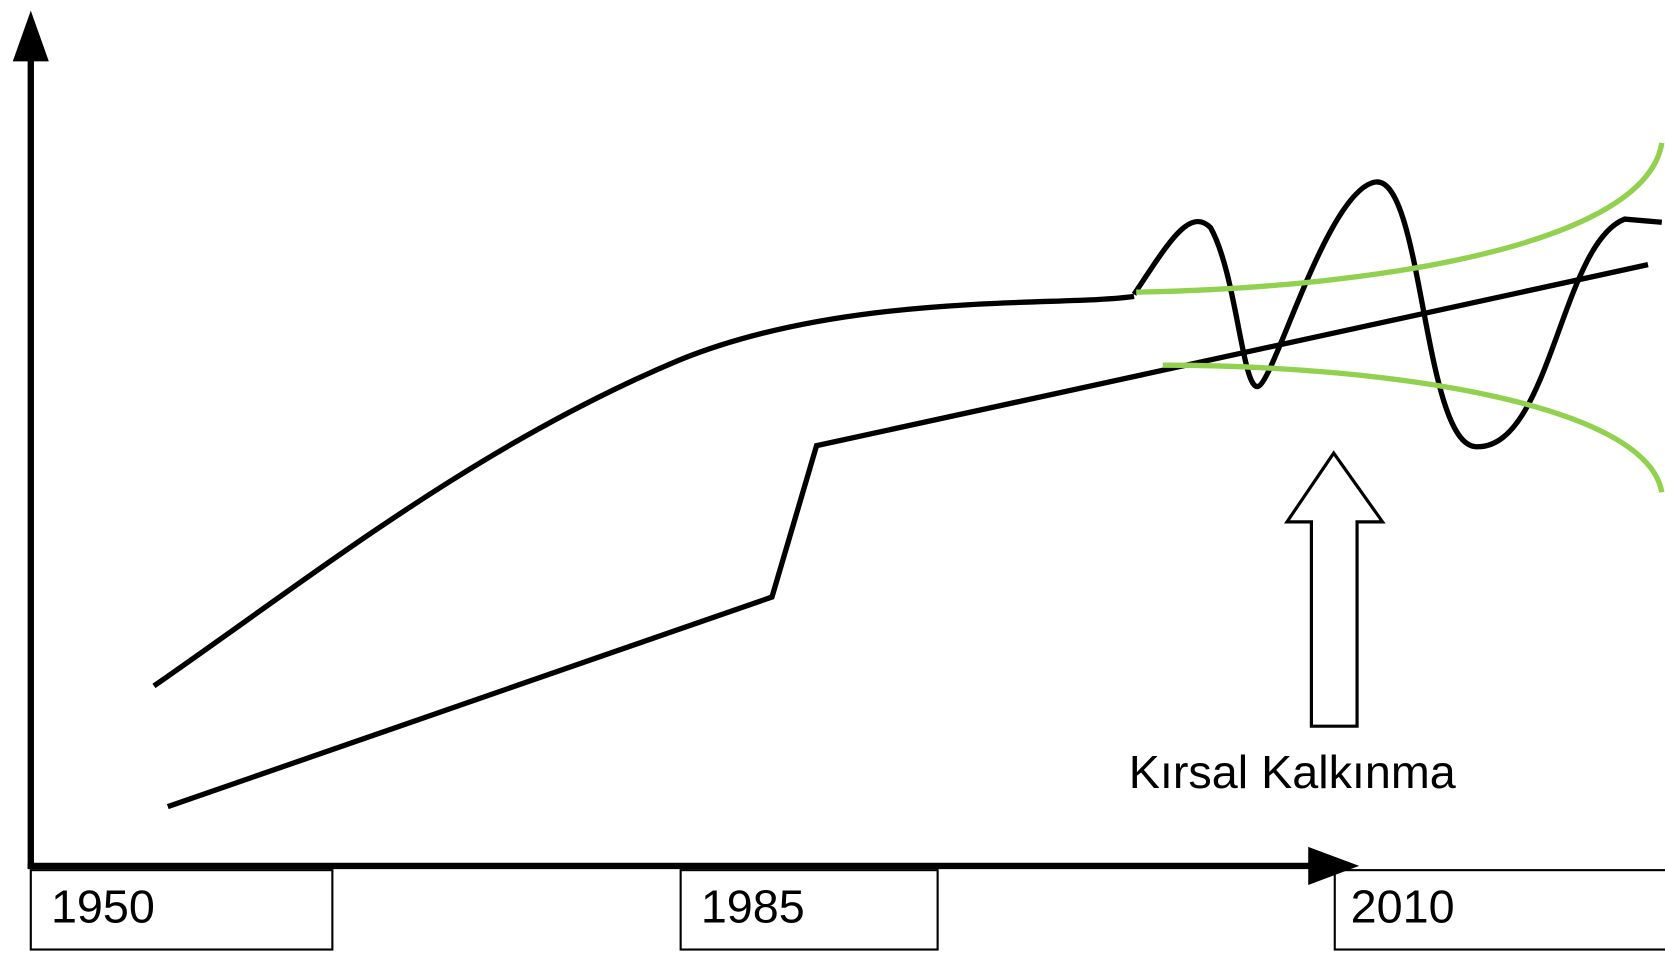 The width and height of the screenshot is (1665, 958). Describe the element at coordinates (1334, 865) in the screenshot. I see `x-axis-arrow` at that location.